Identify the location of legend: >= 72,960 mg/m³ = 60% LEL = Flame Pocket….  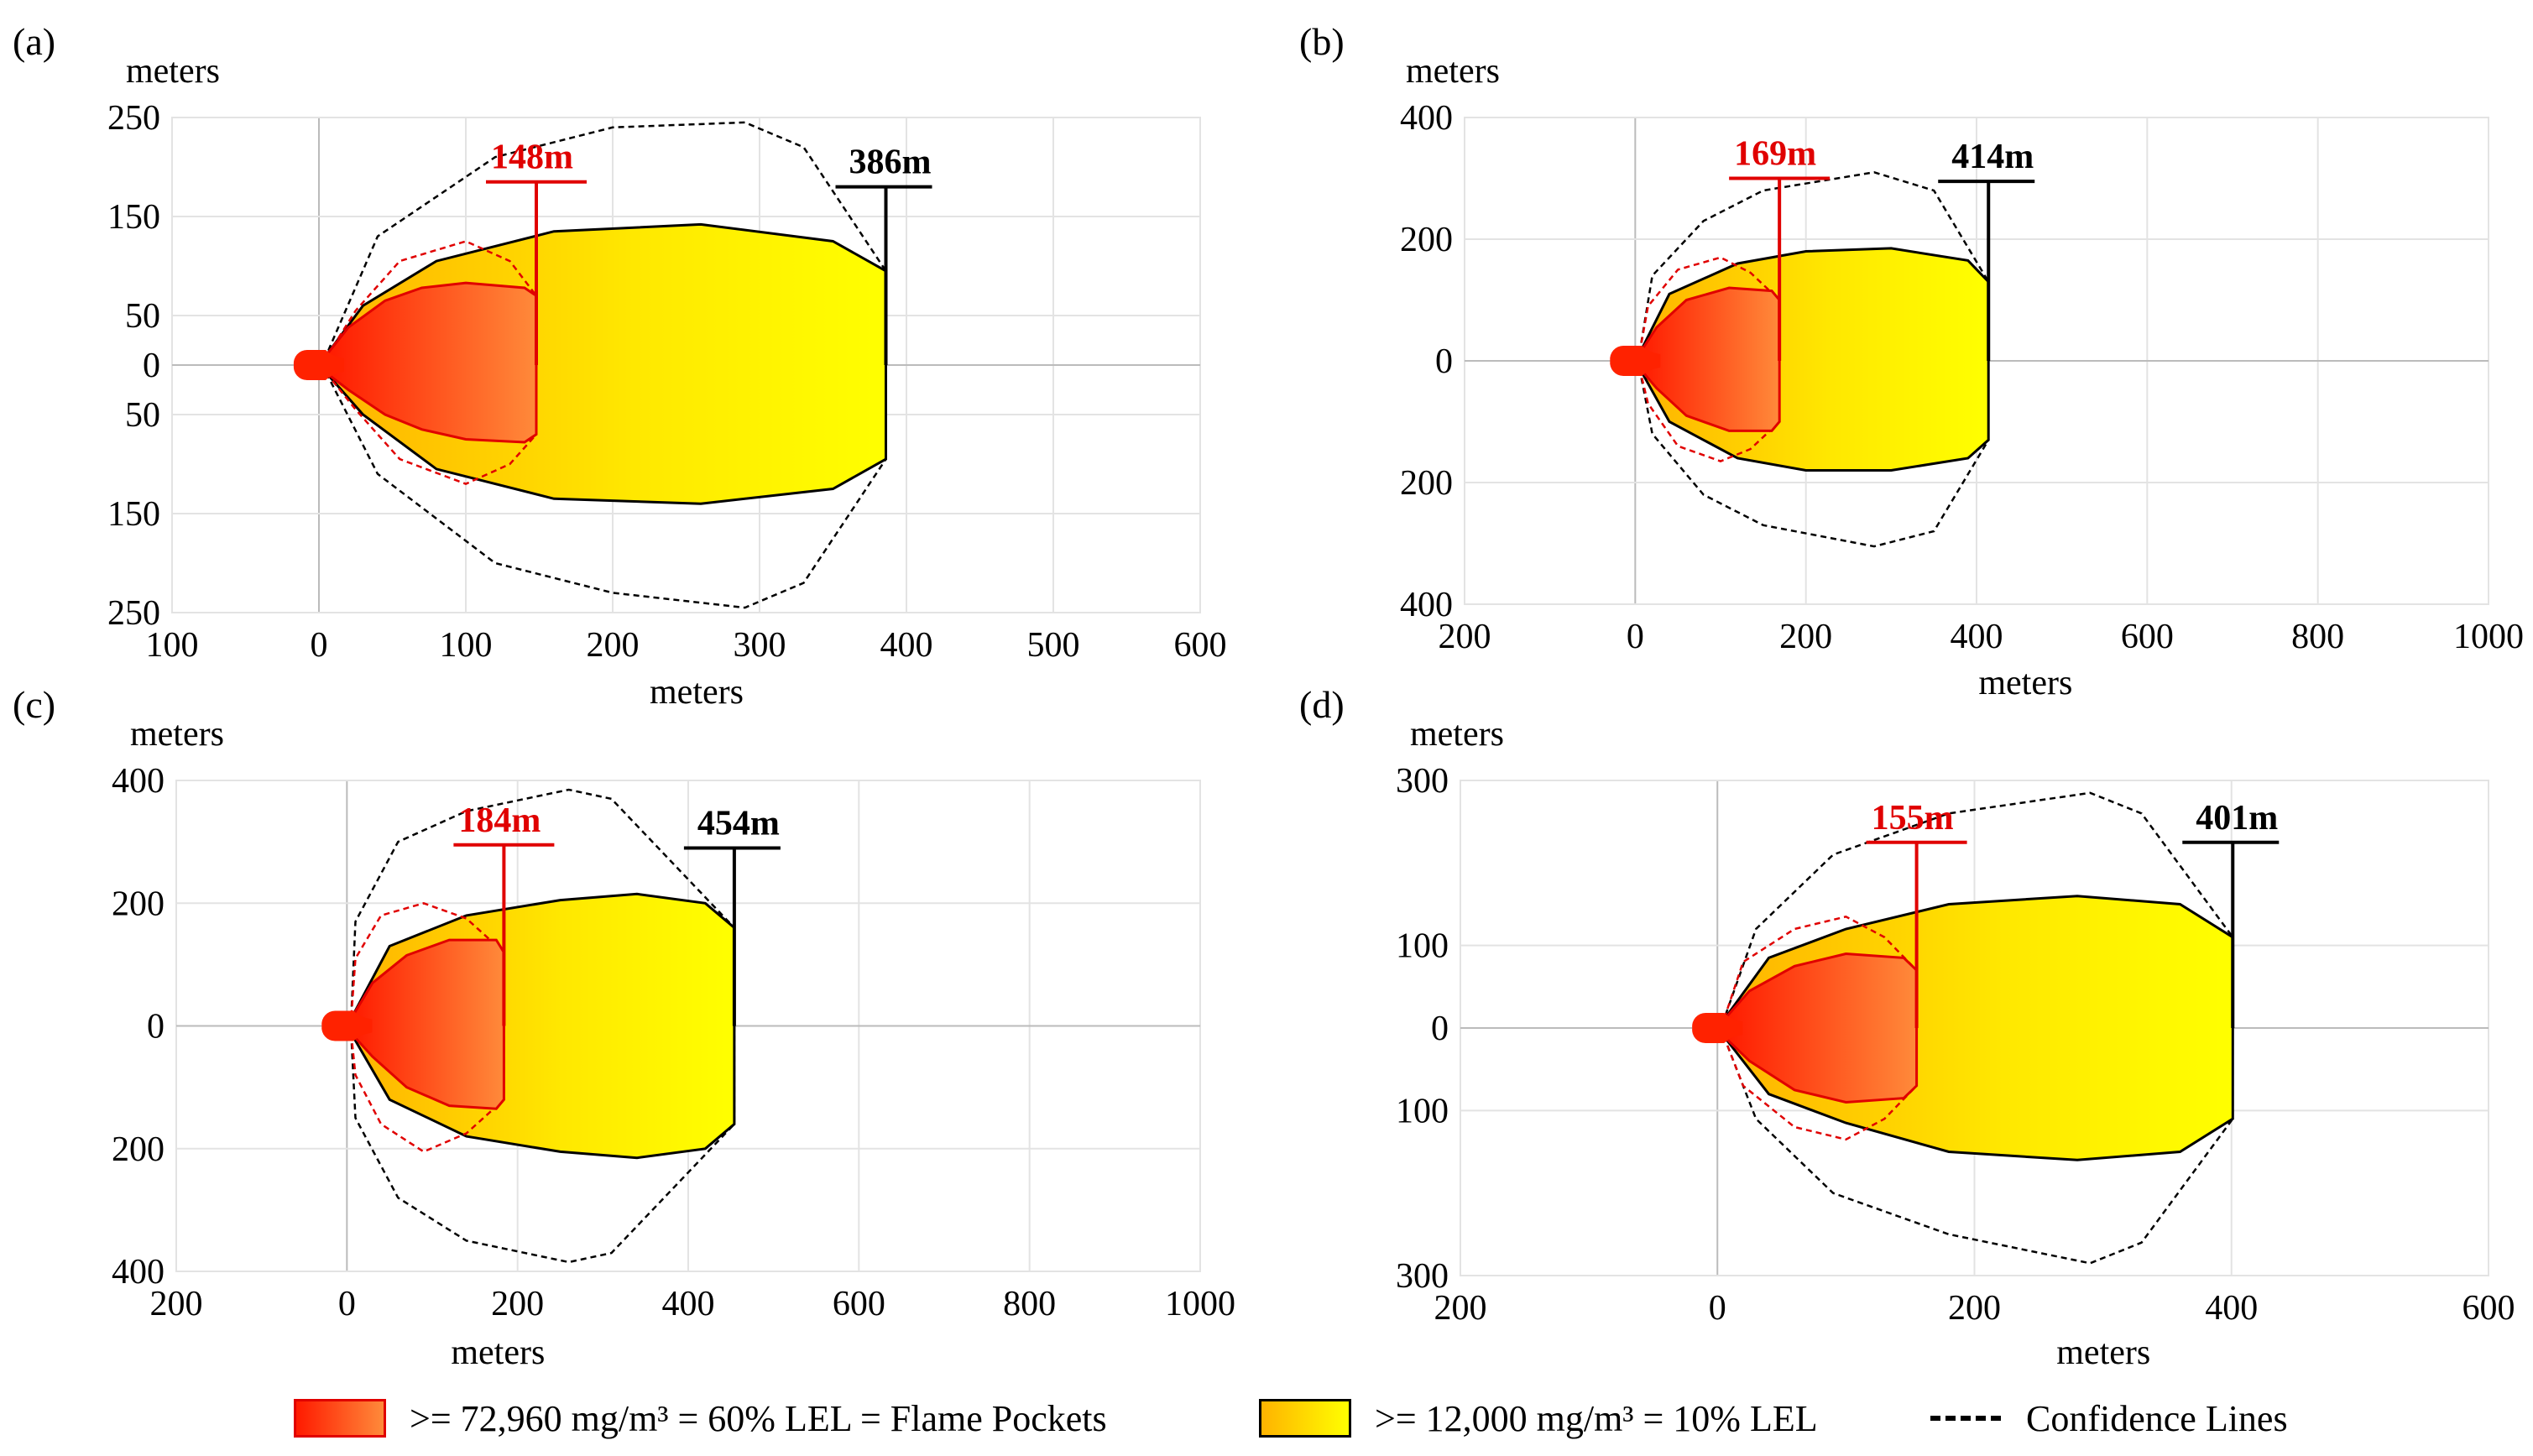
(1266, 1418).